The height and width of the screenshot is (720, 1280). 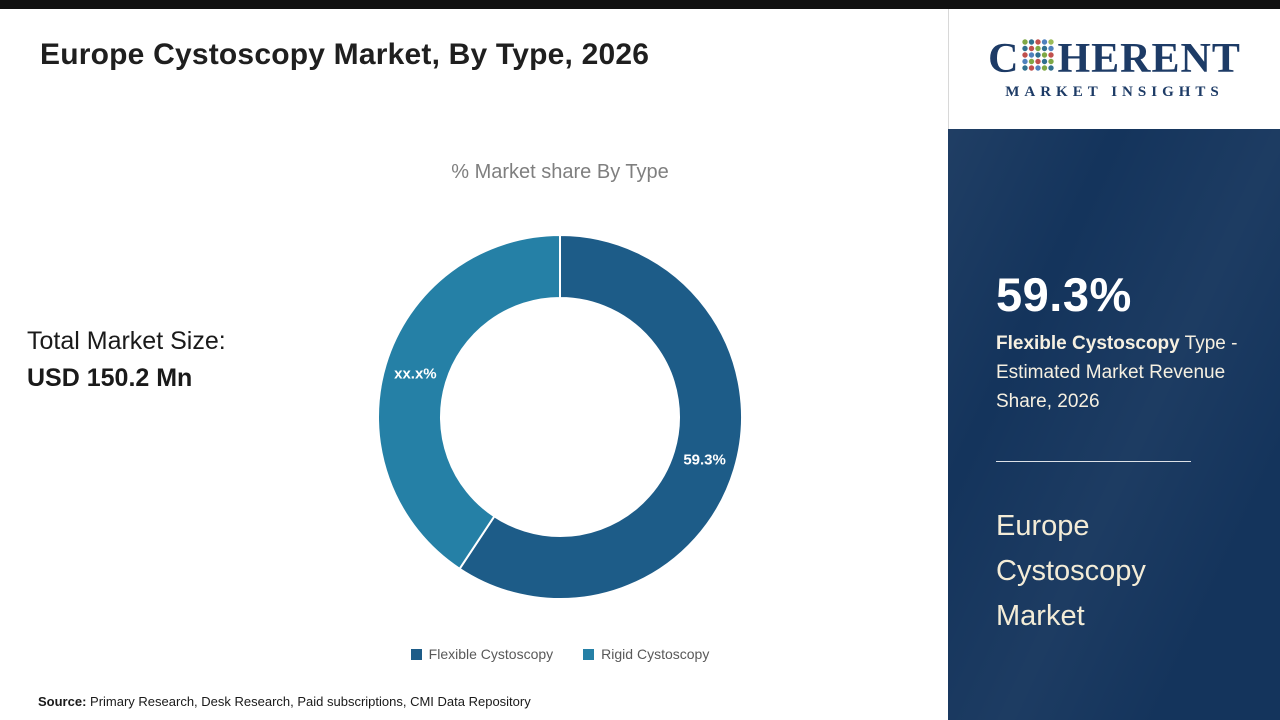 I want to click on chart-legend: Flexible Cystoscopy Rigid Cystoscopy, so click(x=560, y=654).